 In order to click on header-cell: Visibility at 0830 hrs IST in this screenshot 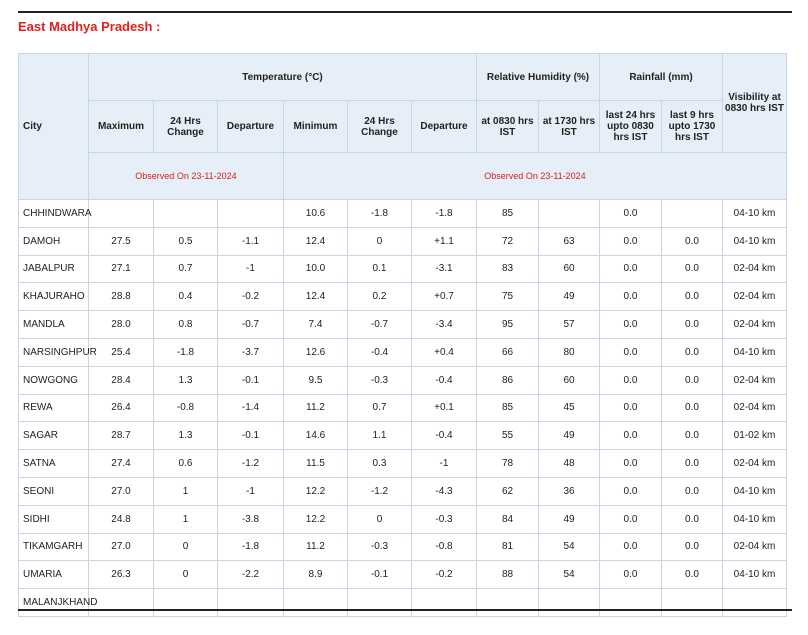, I will do `click(754, 103)`.